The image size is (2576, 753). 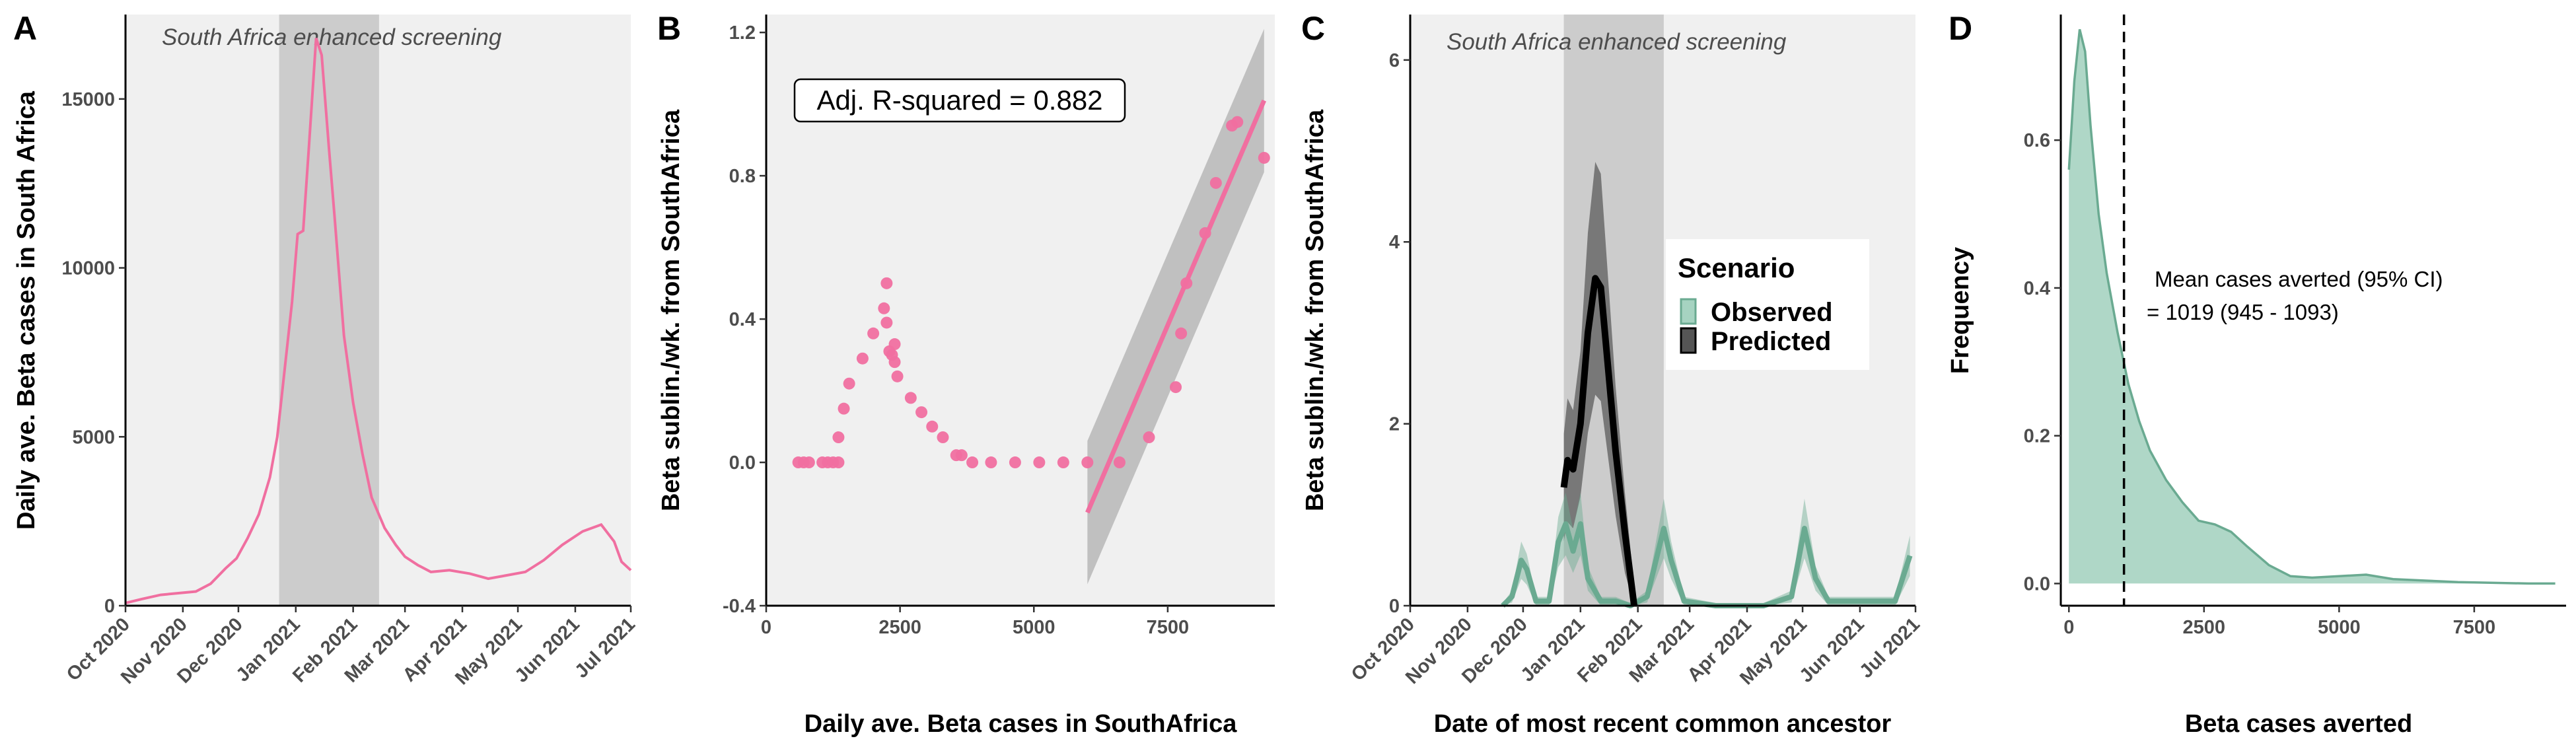 I want to click on panel-b-y-tick-label-1: 0.0, so click(x=743, y=463).